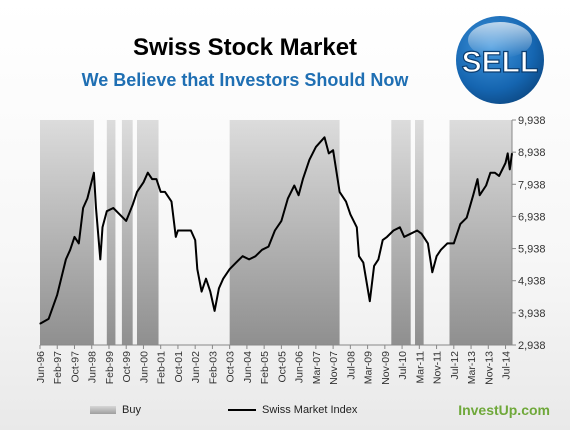  Describe the element at coordinates (507, 365) in the screenshot. I see `x-tick-label: Jul-14` at that location.